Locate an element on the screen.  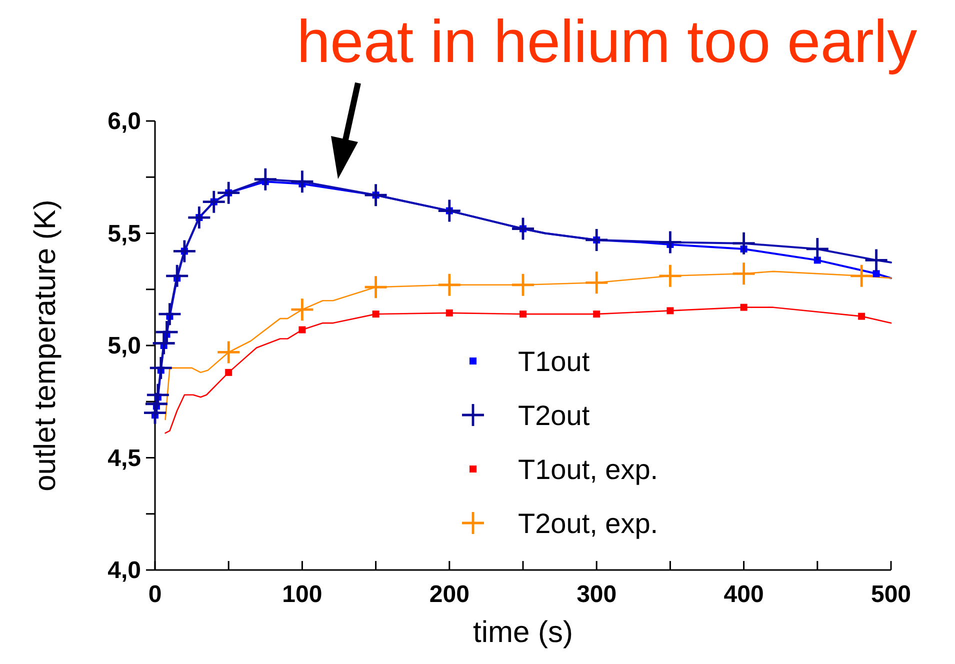
x-tick-label: 500 is located at coordinates (891, 594).